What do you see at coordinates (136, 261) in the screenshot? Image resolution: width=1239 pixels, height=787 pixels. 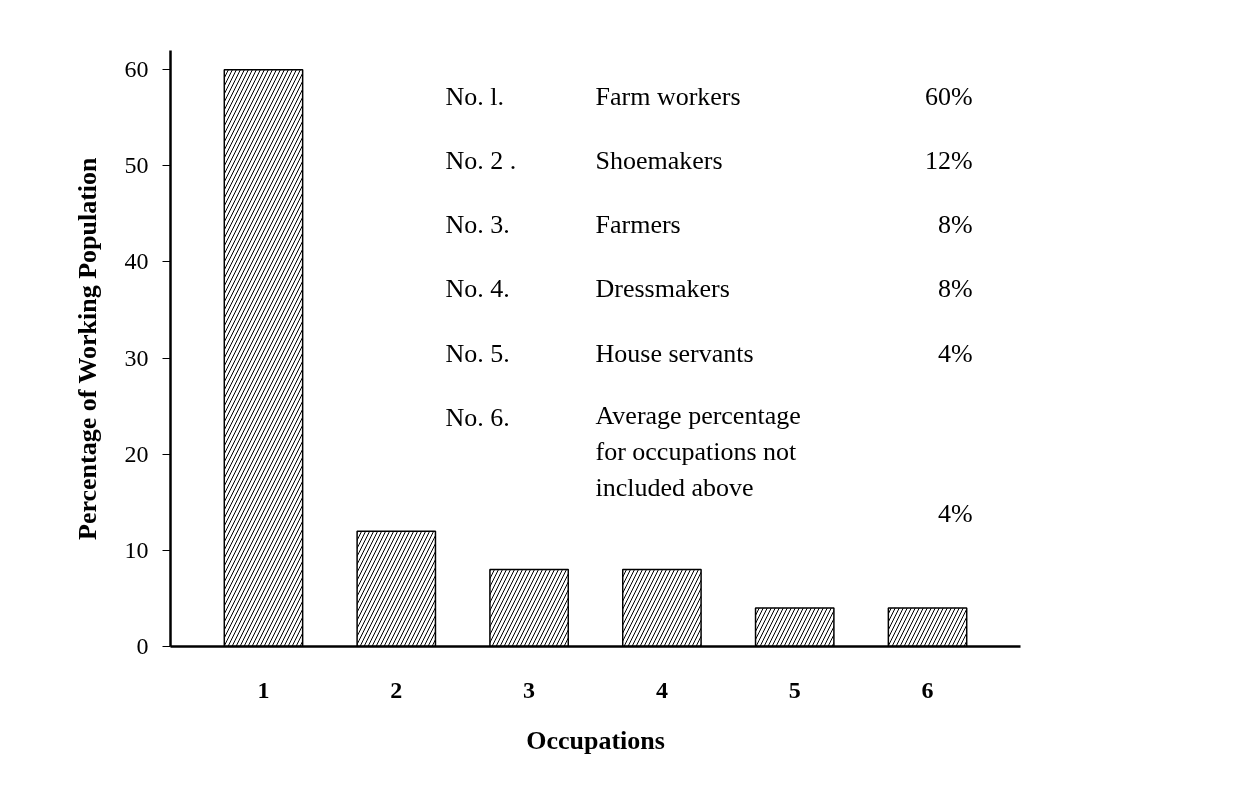 I see `y-tick-label: 40` at bounding box center [136, 261].